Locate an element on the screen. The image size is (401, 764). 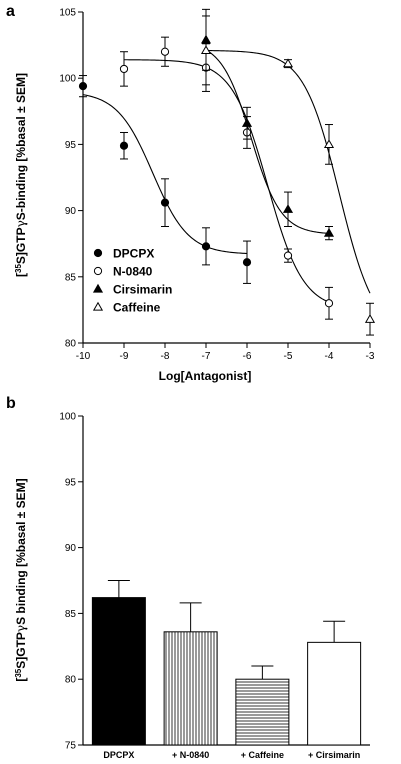
chart-b-y-axis-title: [35S]GTPγS binding [%basal ± SEM] is located at coordinates (21, 579).